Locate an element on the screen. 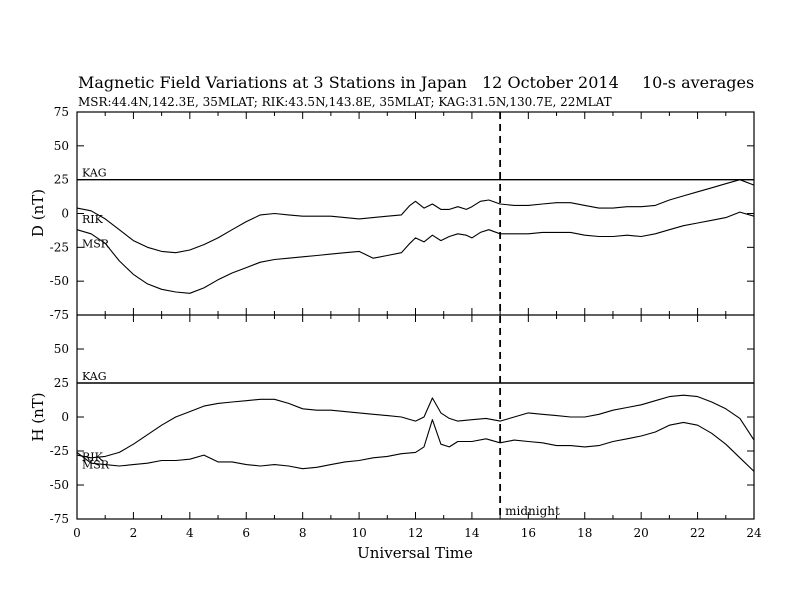  x-tick-label: 14 is located at coordinates (472, 533).